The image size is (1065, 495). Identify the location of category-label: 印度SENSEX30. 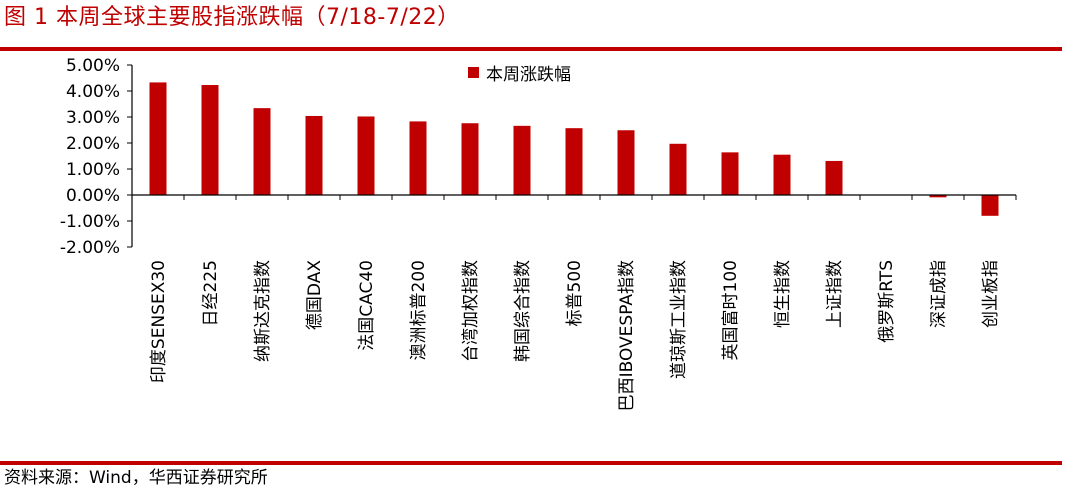
(159, 321).